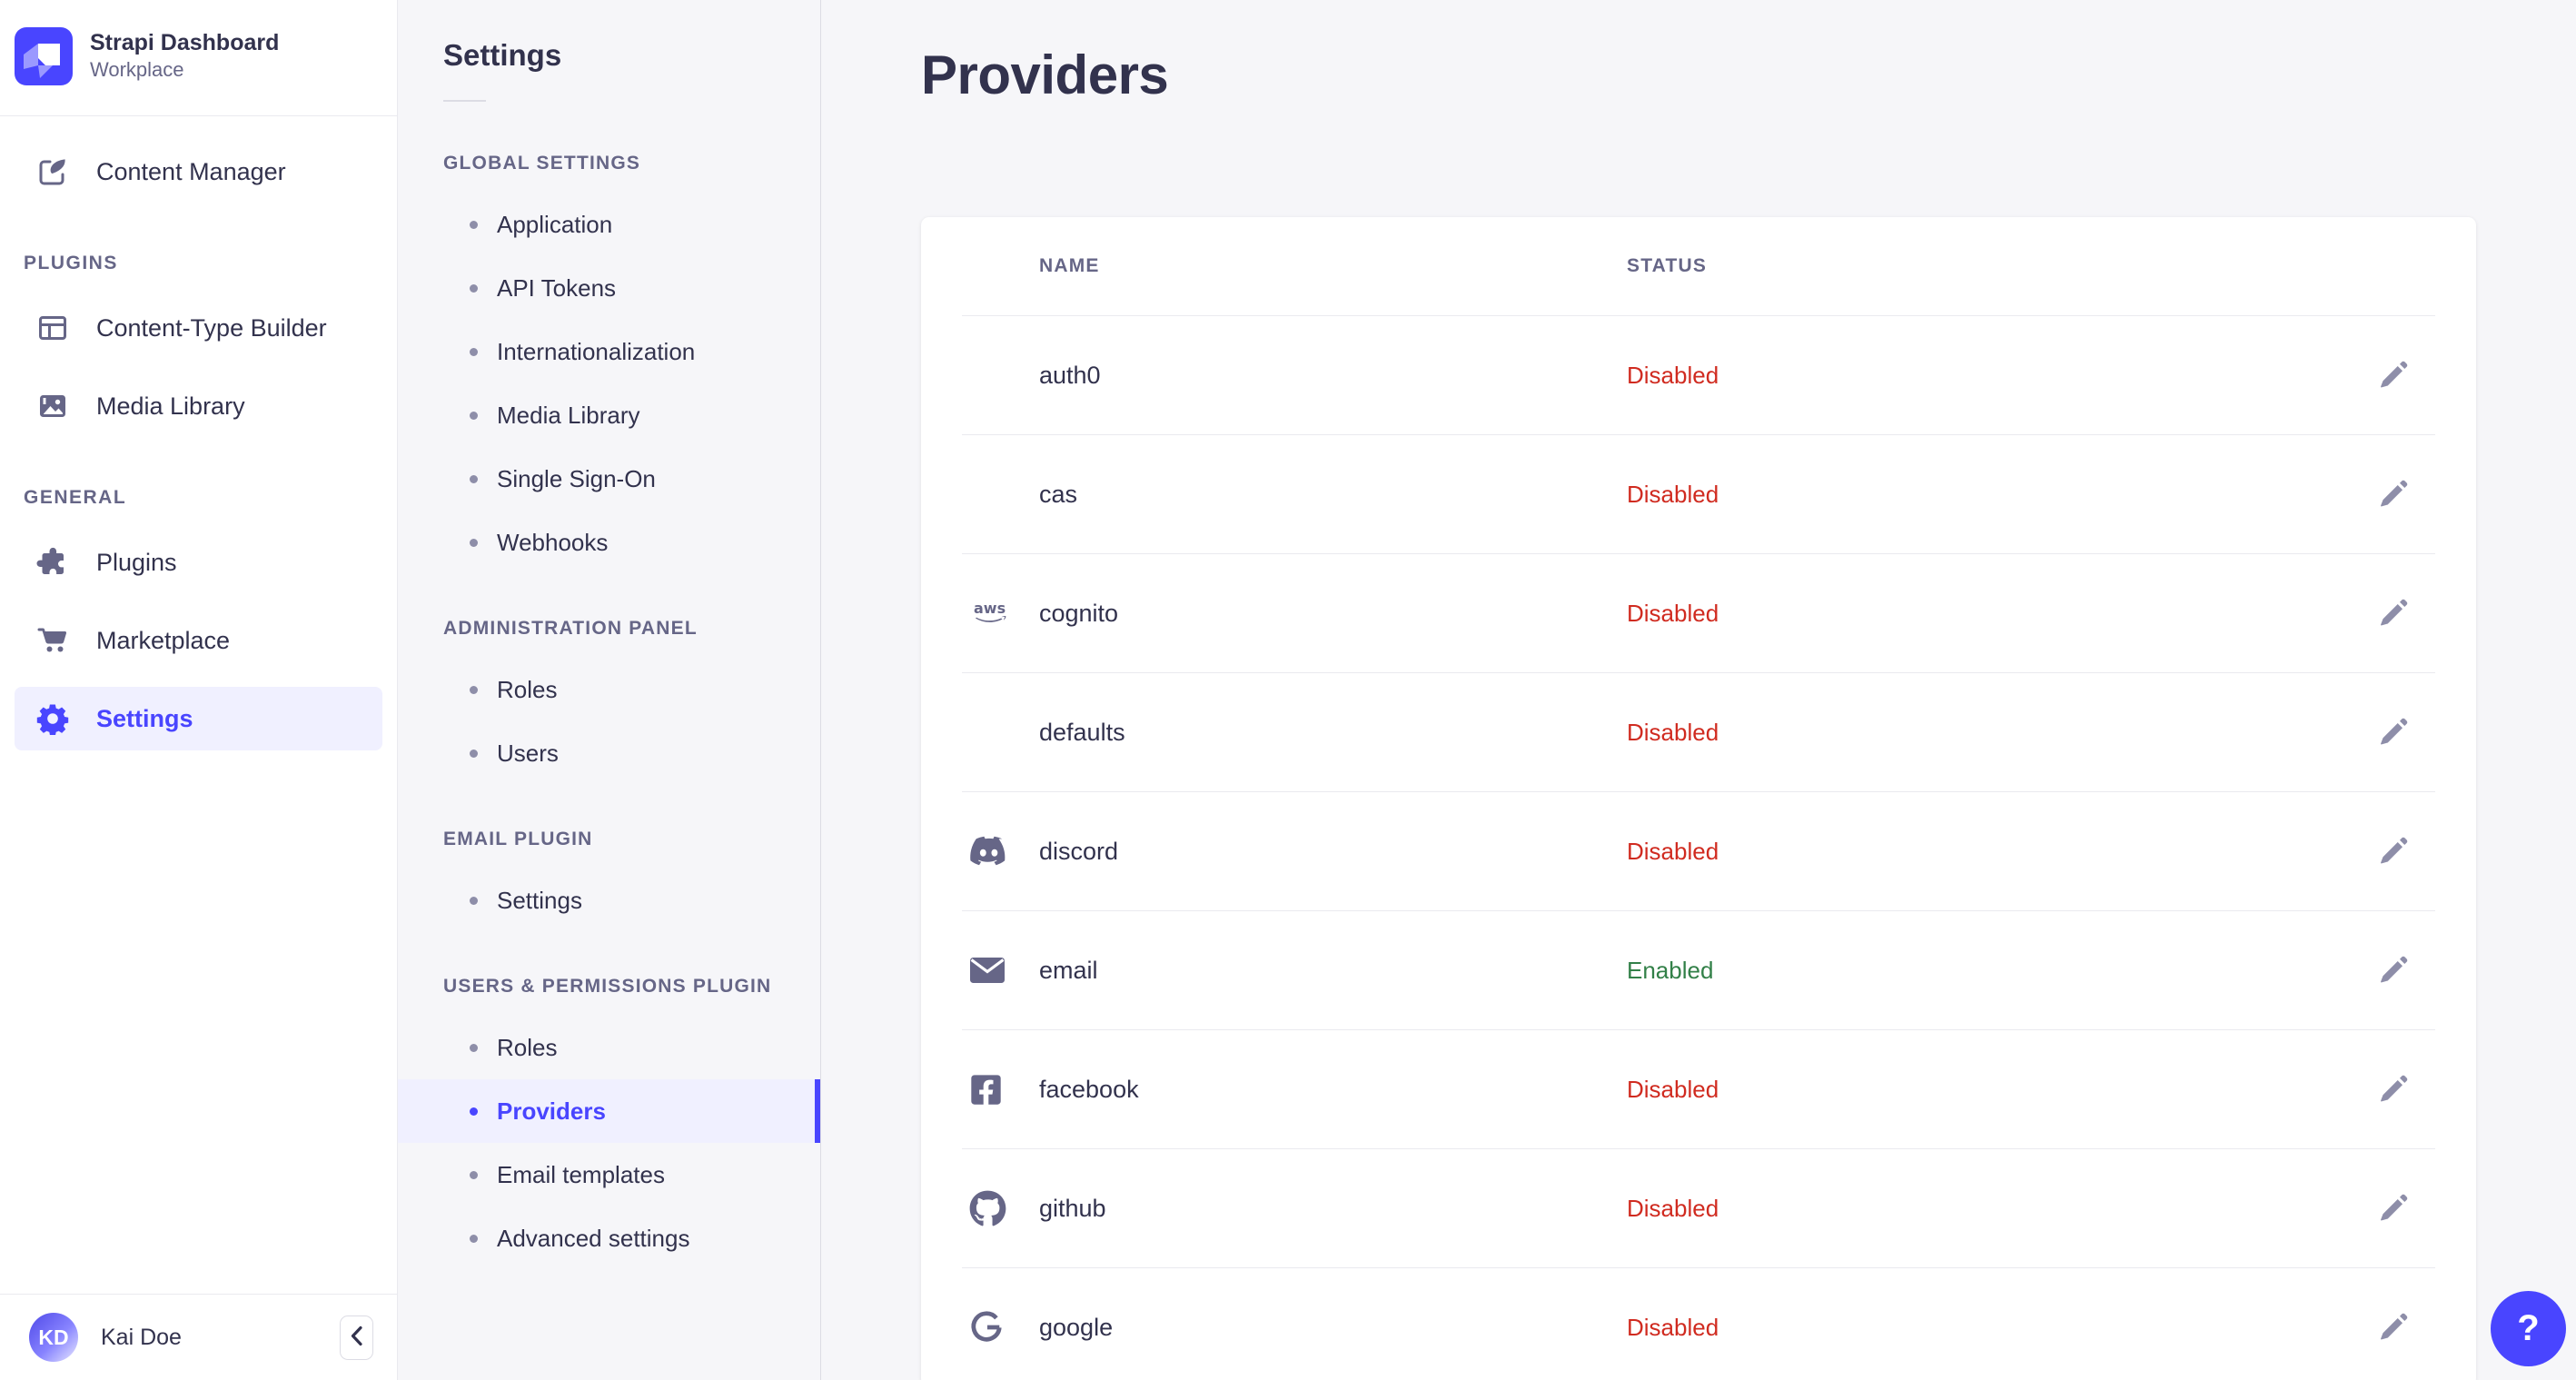 The width and height of the screenshot is (2576, 1380). I want to click on provider-row: google Disabled, so click(1698, 1323).